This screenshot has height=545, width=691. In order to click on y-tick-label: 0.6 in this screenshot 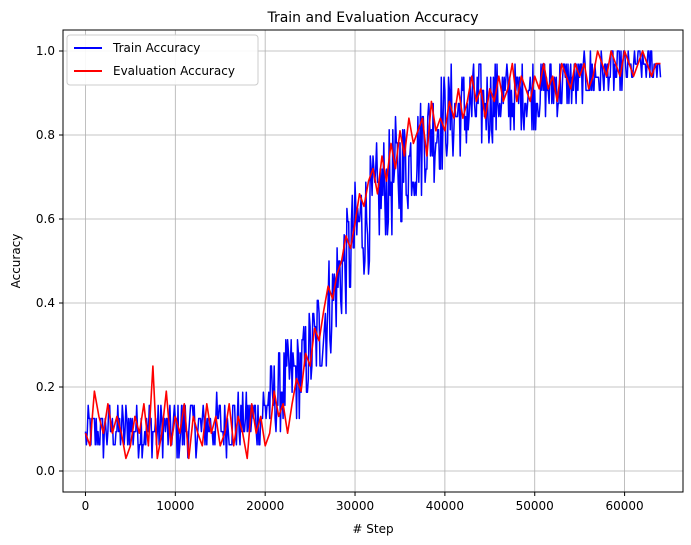, I will do `click(45, 219)`.